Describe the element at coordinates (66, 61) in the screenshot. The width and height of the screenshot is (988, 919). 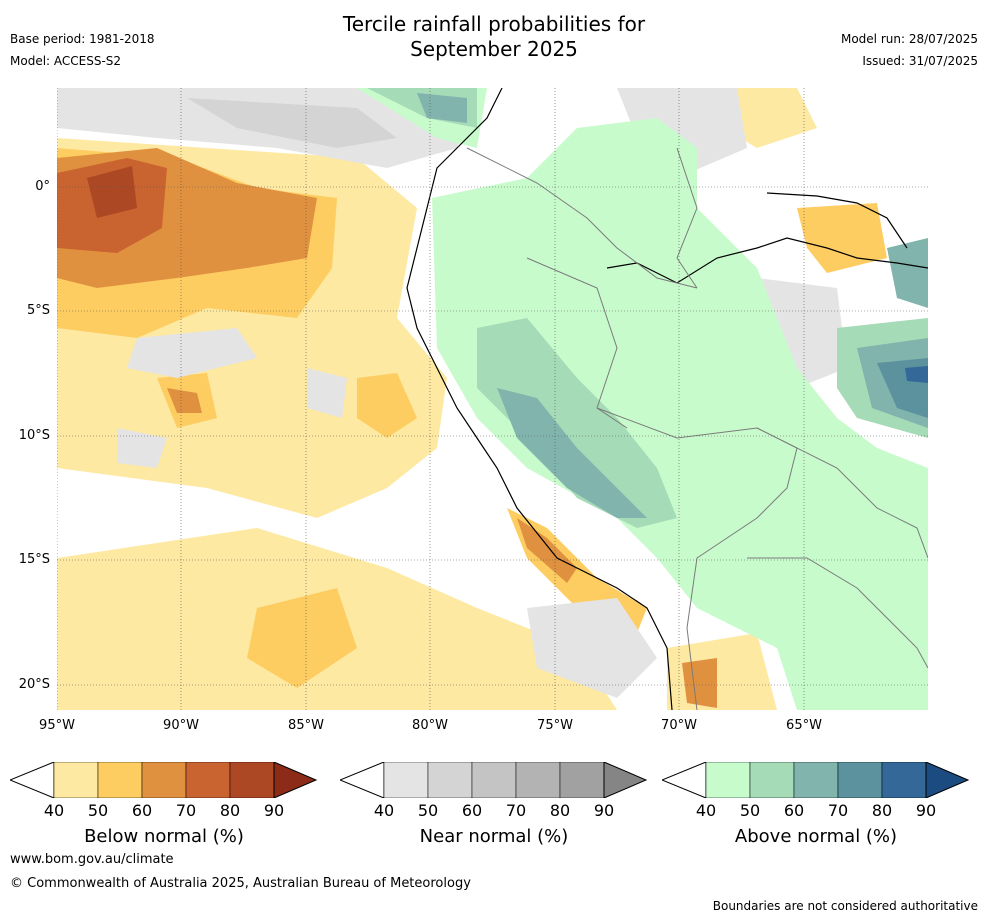
I see `model-name: Model: ACCESS-S2` at that location.